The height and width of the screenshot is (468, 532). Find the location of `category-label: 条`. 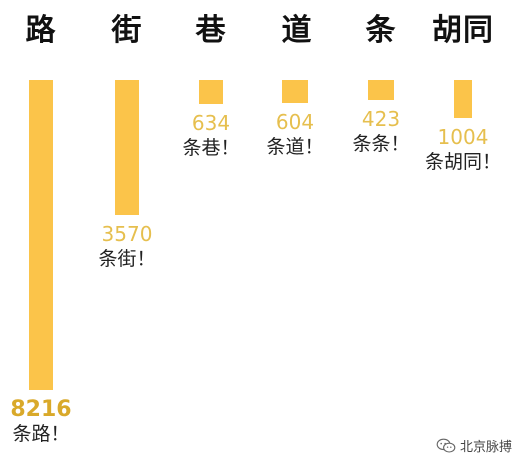

category-label: 条 is located at coordinates (381, 30).